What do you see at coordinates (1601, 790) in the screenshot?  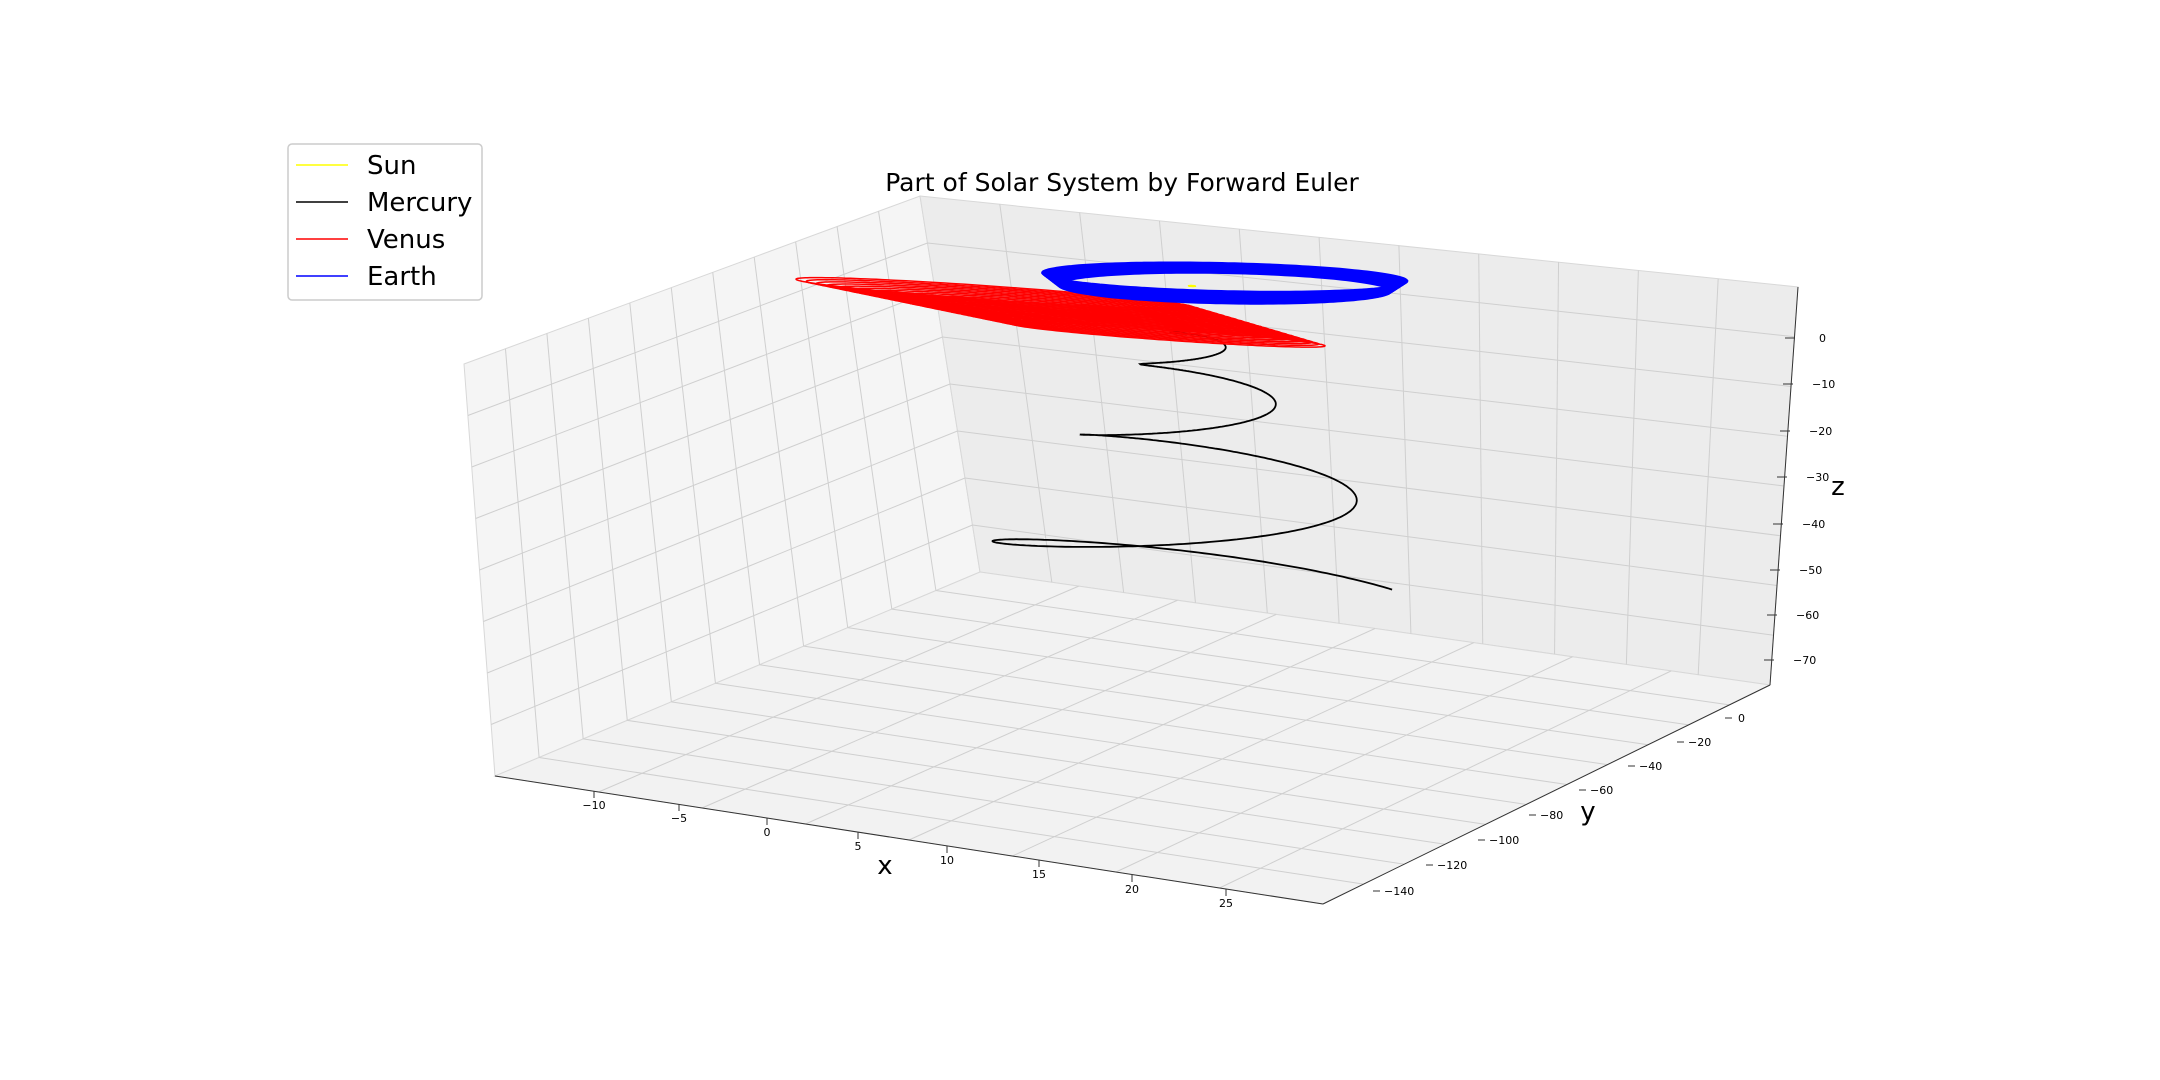 I see `y-tick-label: −60` at bounding box center [1601, 790].